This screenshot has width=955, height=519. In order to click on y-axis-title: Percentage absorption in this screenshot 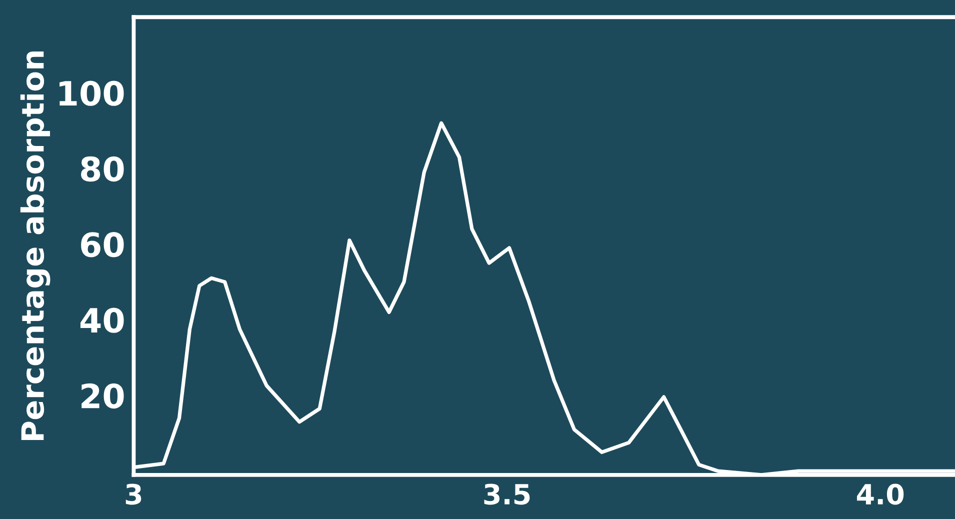, I will do `click(35, 246)`.